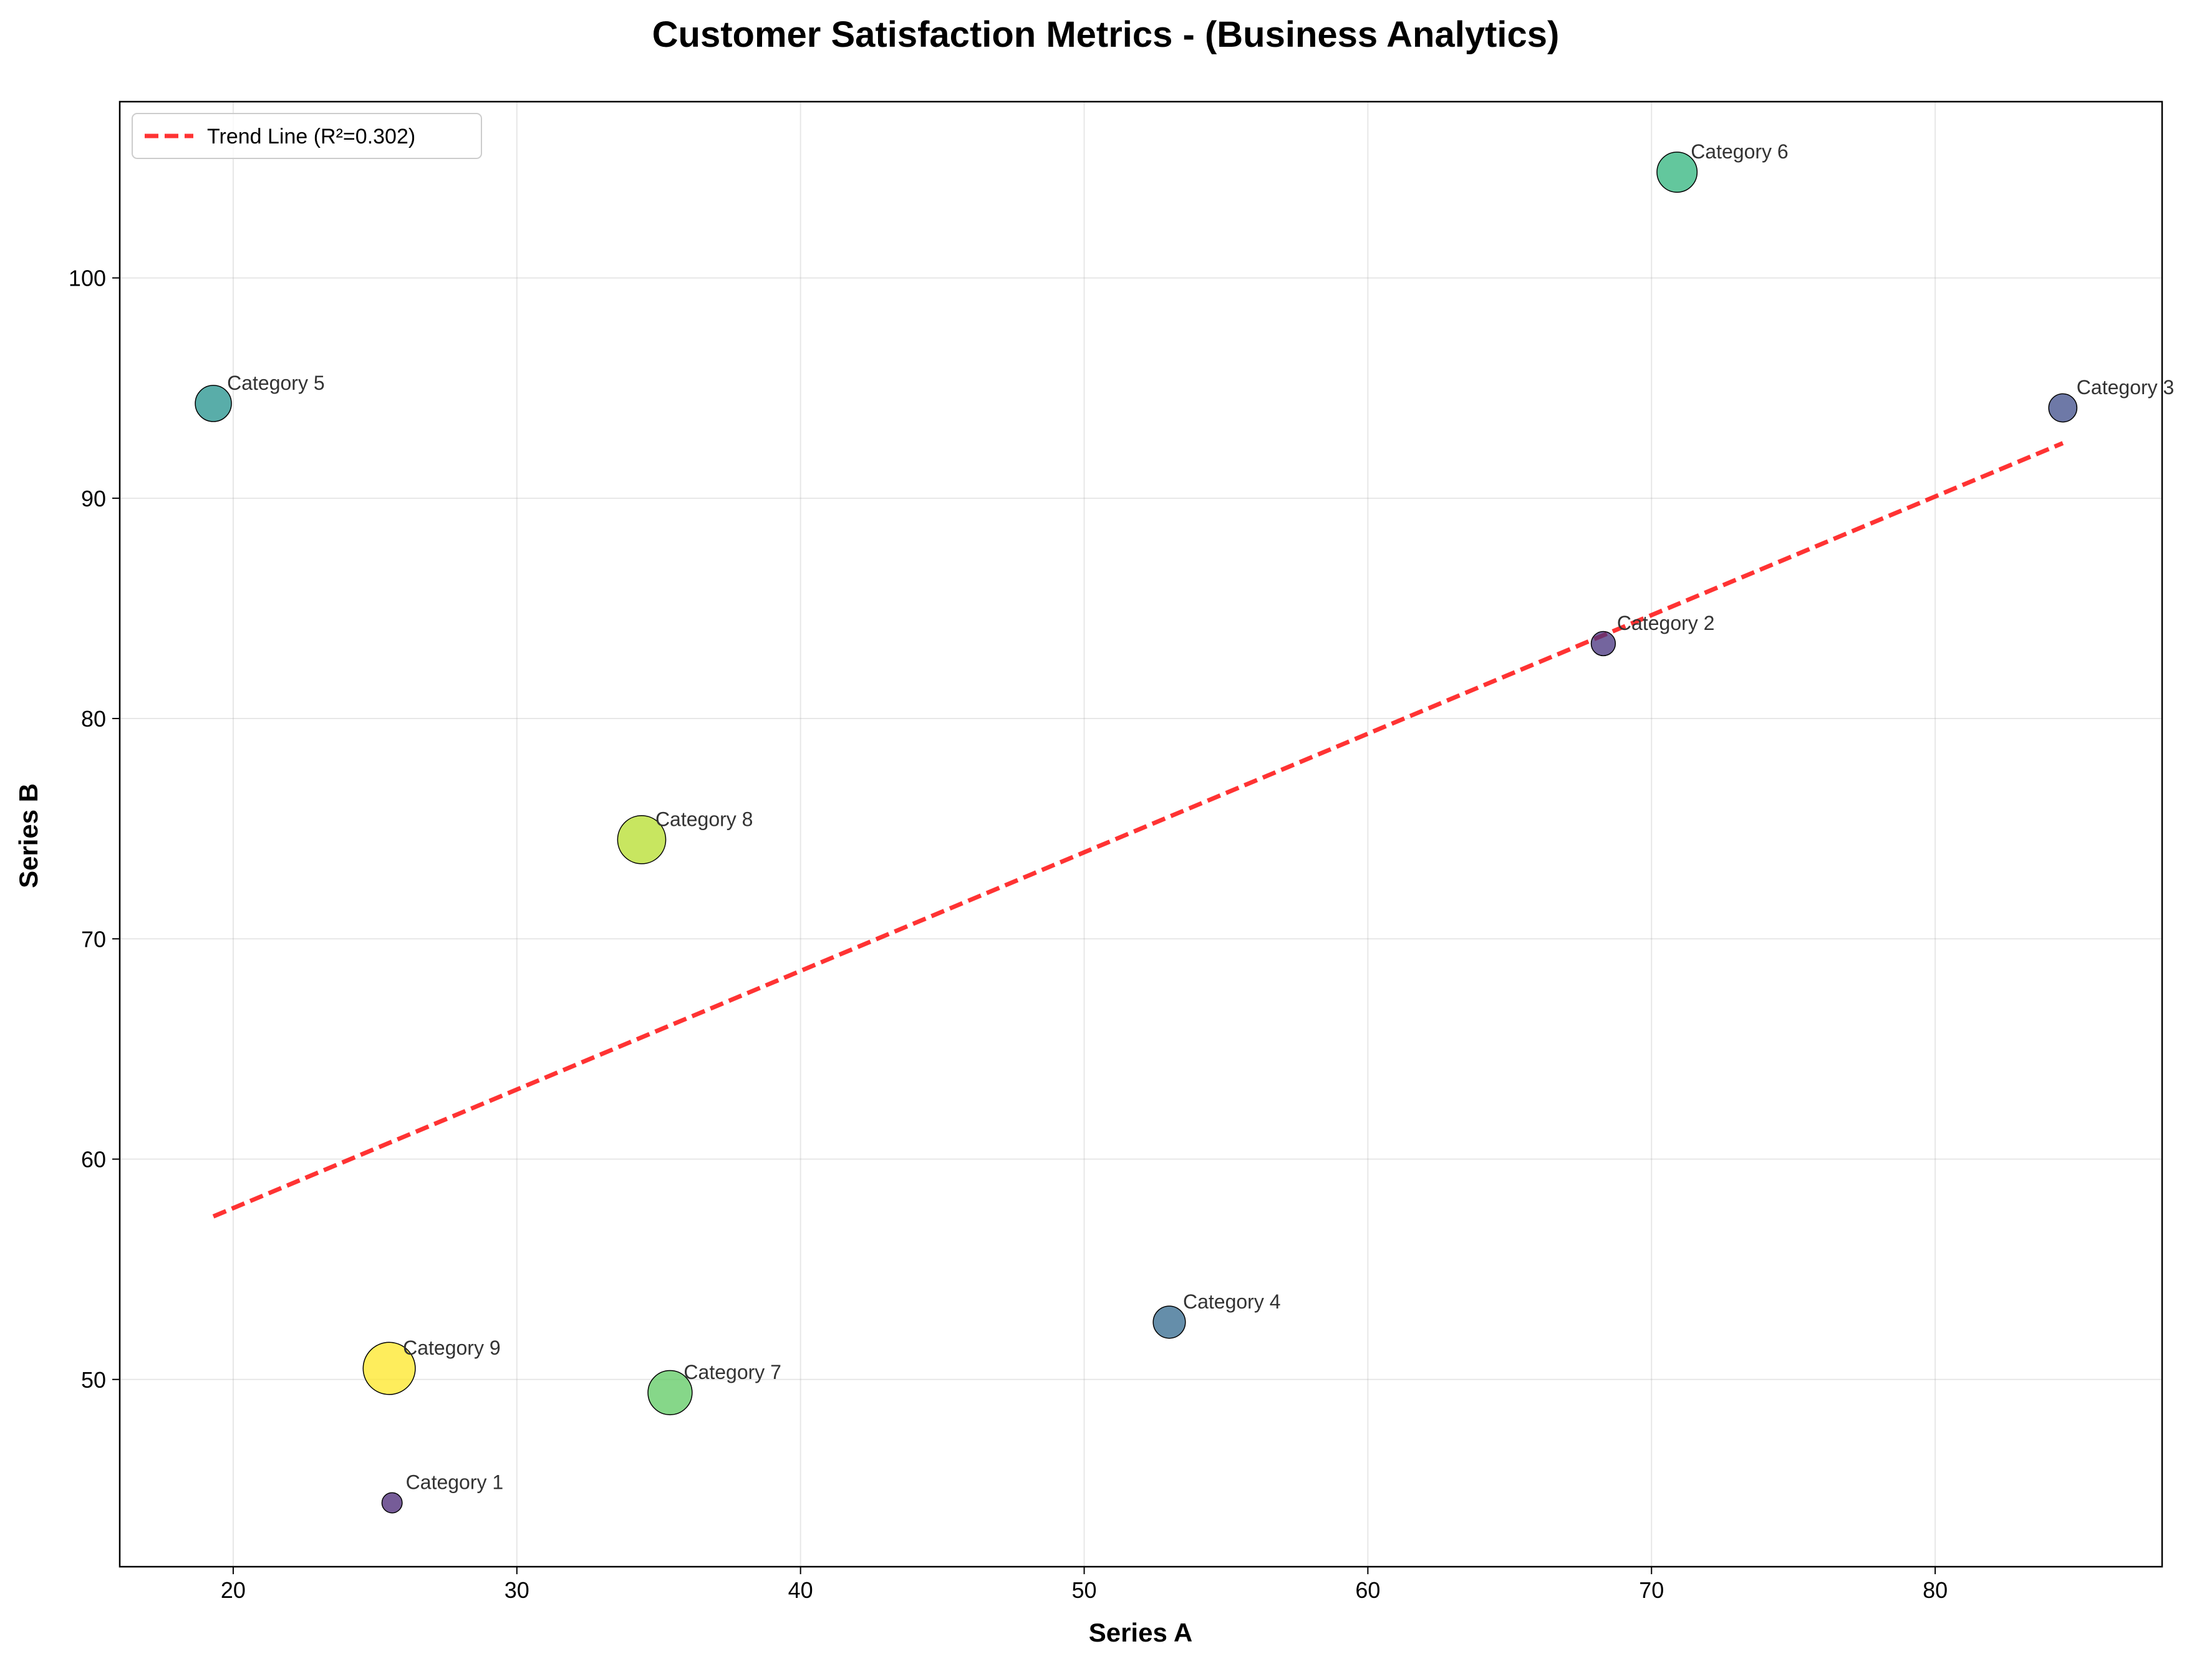 The height and width of the screenshot is (1664, 2212). What do you see at coordinates (800, 1590) in the screenshot?
I see `x-tick-label: 40` at bounding box center [800, 1590].